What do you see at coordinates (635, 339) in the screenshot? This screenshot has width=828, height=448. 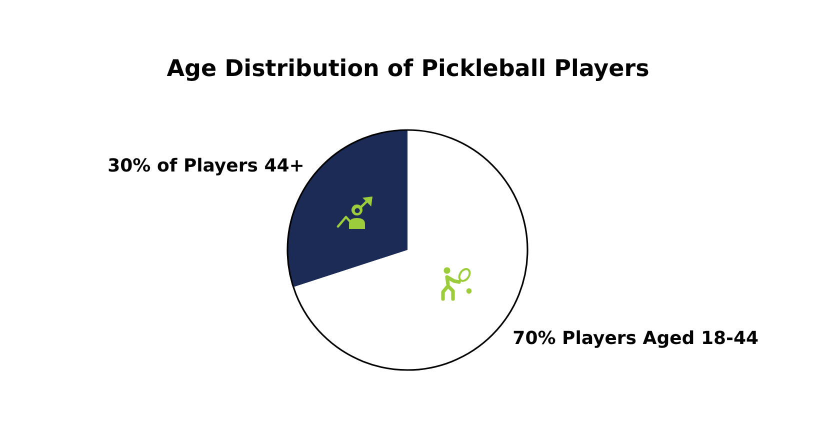 I see `slice-label: 70% Players Aged 18-44` at bounding box center [635, 339].